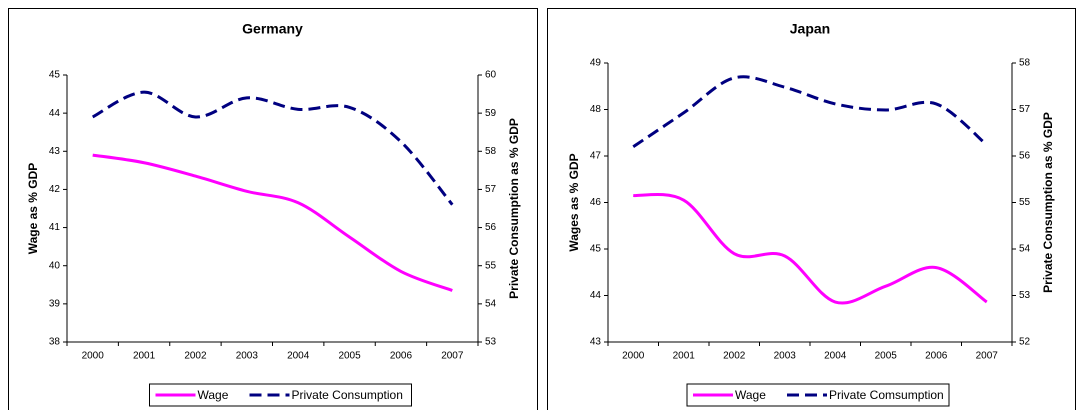 This screenshot has width=1082, height=415. Describe the element at coordinates (596, 109) in the screenshot. I see `y-tick-label: 48` at that location.